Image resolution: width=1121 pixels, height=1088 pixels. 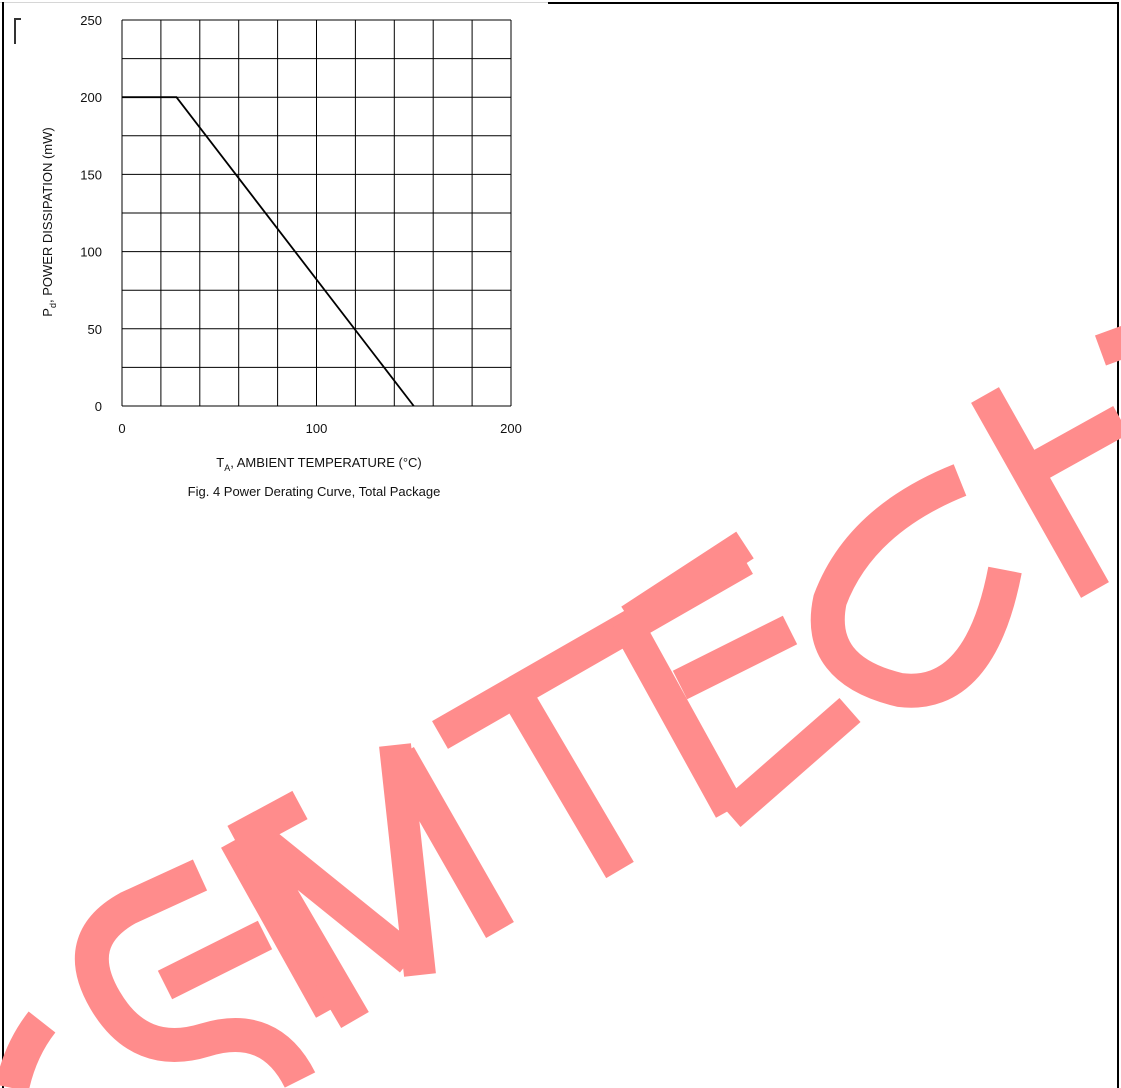 I want to click on page-border-top, so click(x=833, y=3).